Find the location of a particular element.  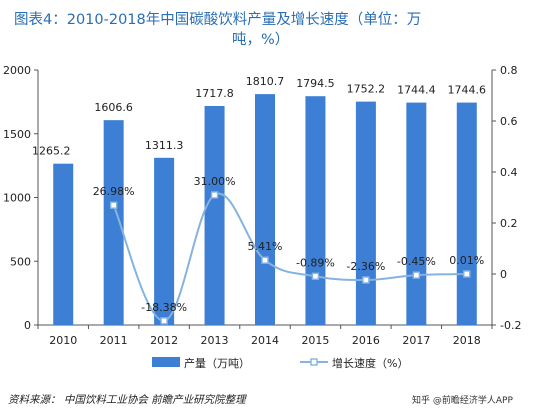

legend-bar-swatch is located at coordinates (166, 362).